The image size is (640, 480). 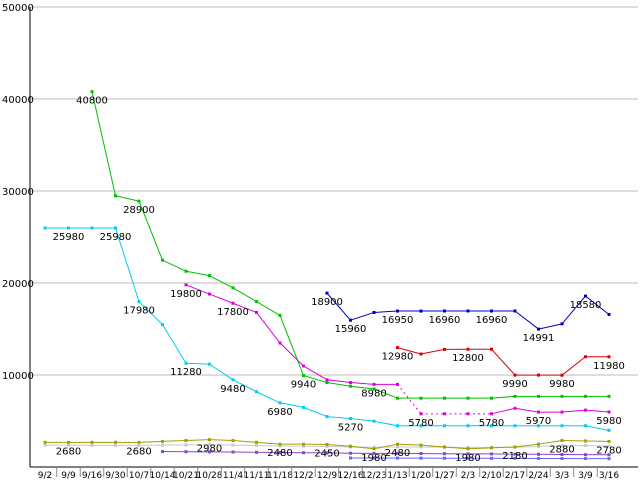 I want to click on svg-text: 15960, so click(x=351, y=329).